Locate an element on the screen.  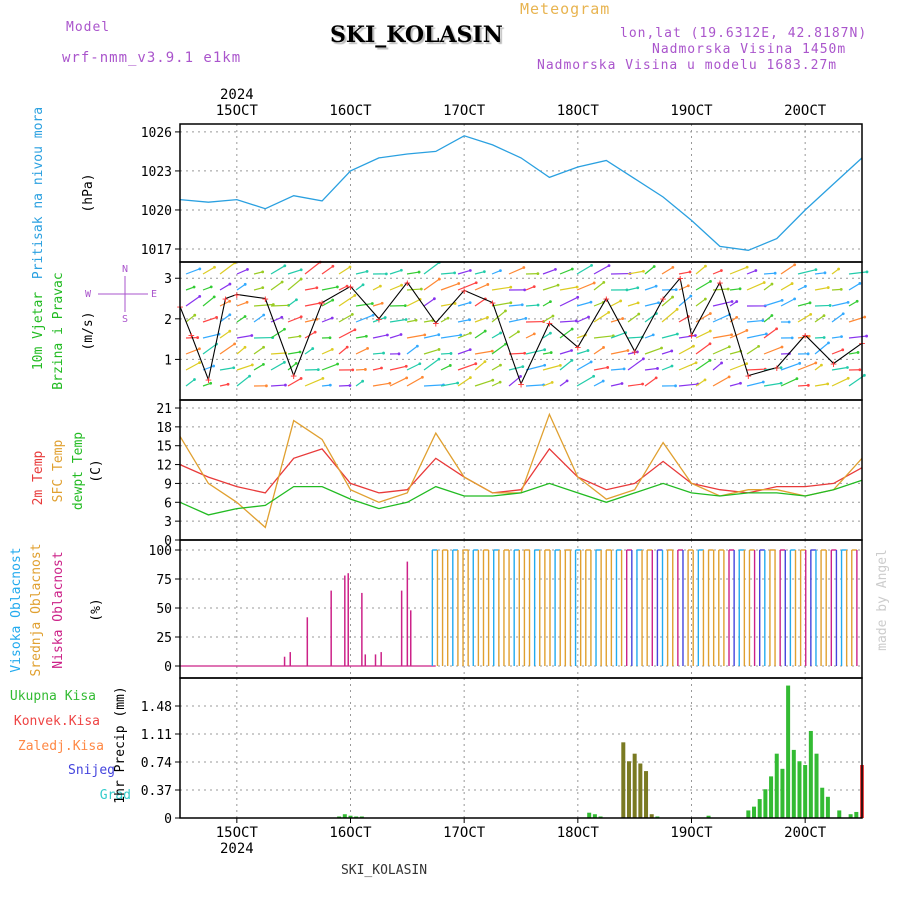
model-elevation-label: Nadmorska Visina u modelu 1683.27m is located at coordinates (687, 65).